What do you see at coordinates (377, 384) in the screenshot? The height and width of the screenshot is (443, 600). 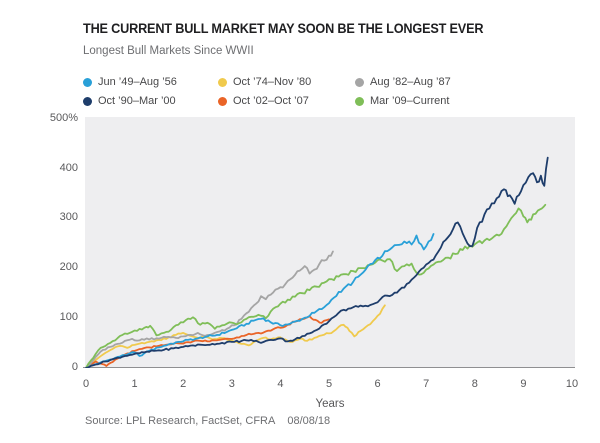 I see `x-tick-label: 6` at bounding box center [377, 384].